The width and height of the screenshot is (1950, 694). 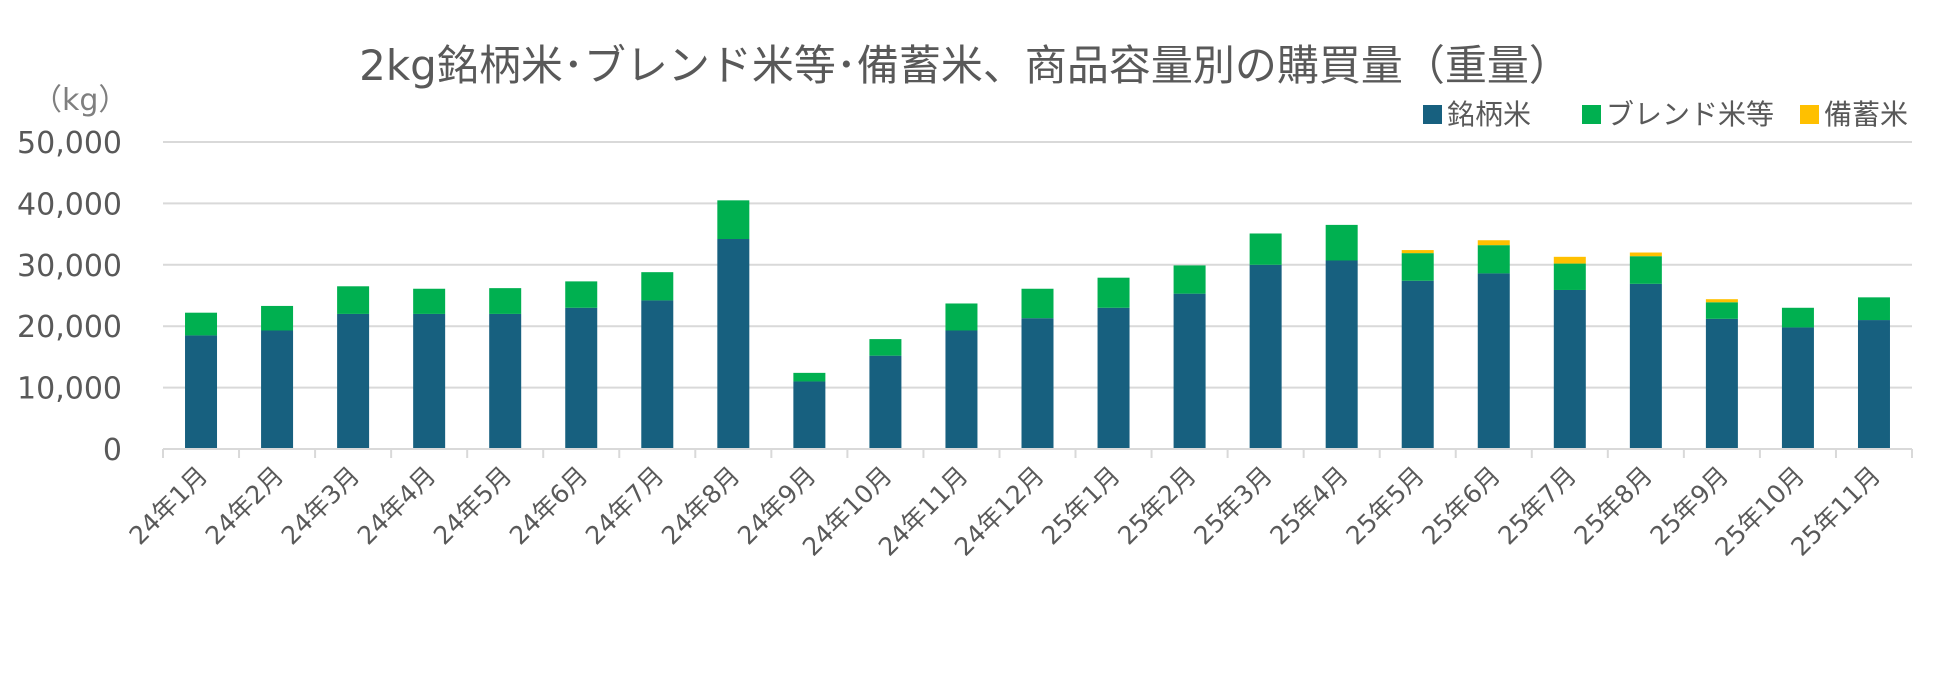 I want to click on y-tick-label: 30,000, so click(x=69, y=266).